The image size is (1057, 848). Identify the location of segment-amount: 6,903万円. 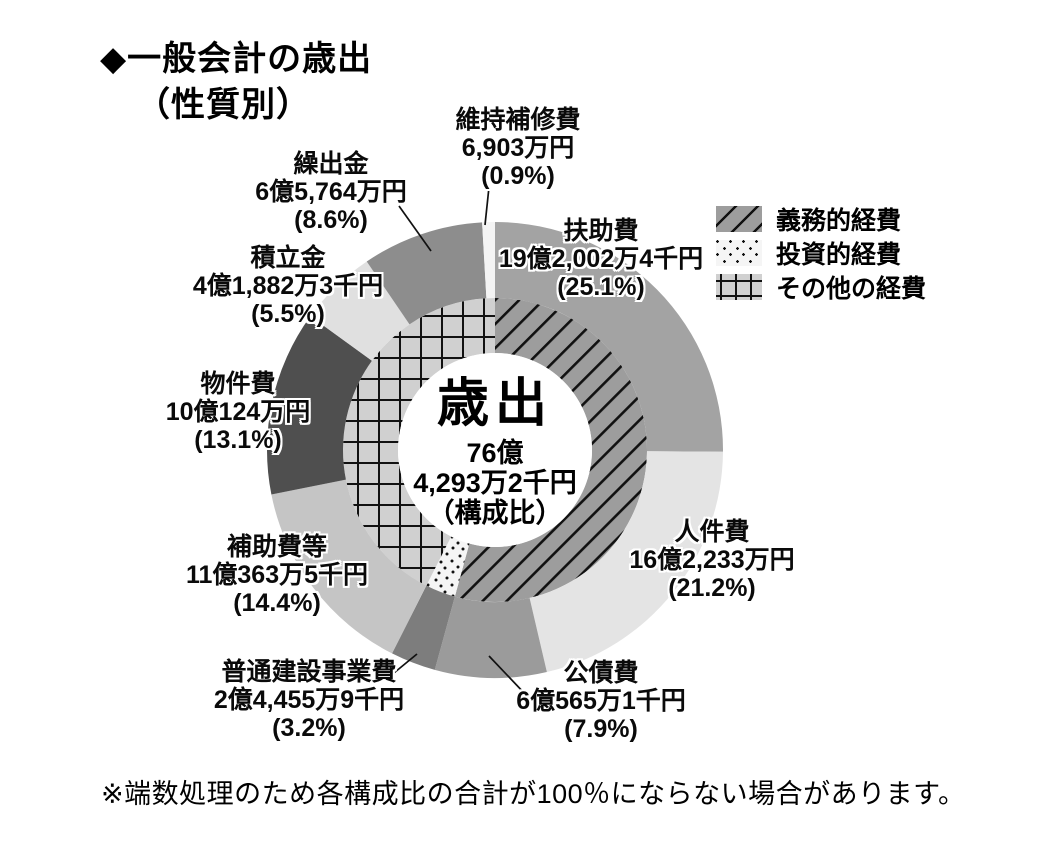
(518, 148).